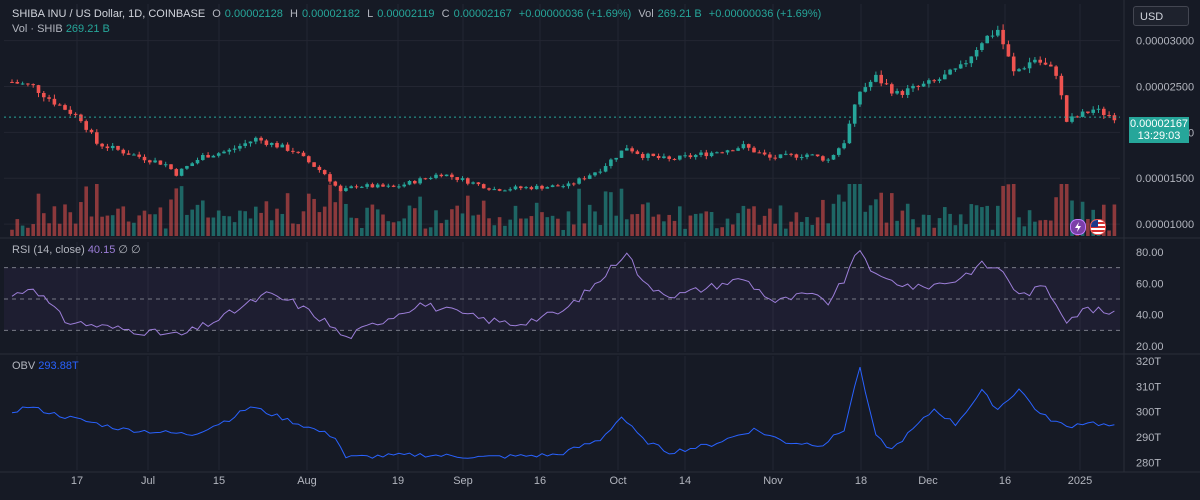  Describe the element at coordinates (1150, 253) in the screenshot. I see `rsi-tick-label: 80.00` at that location.